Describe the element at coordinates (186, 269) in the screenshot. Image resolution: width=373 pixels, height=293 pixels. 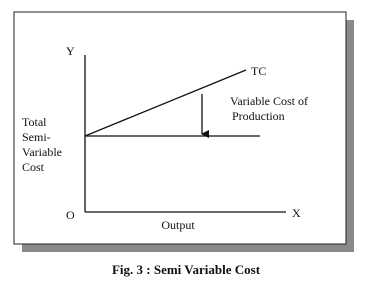
I see `caption: Fig. 3 : Semi Variable Cost` at that location.